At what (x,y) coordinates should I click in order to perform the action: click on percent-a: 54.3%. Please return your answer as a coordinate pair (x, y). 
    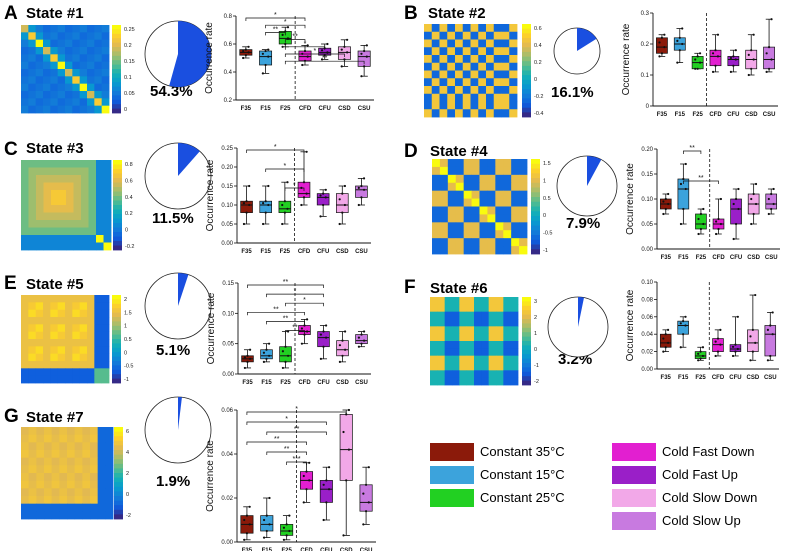
    Looking at the image, I should click on (171, 91).